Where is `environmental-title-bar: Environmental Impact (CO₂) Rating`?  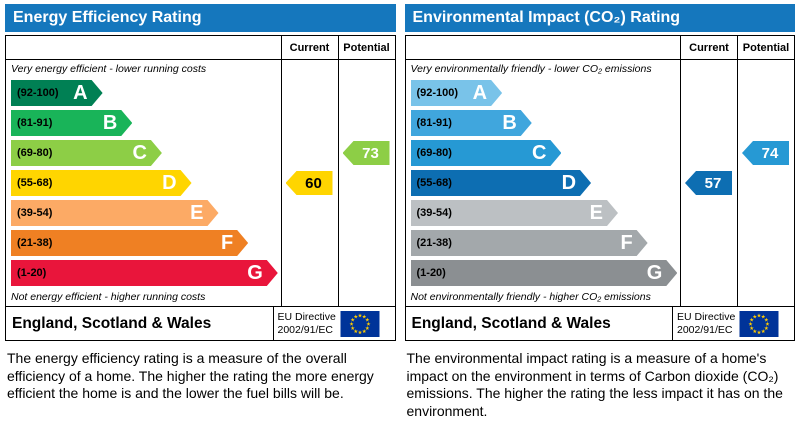
environmental-title-bar: Environmental Impact (CO₂) Rating is located at coordinates (599, 18).